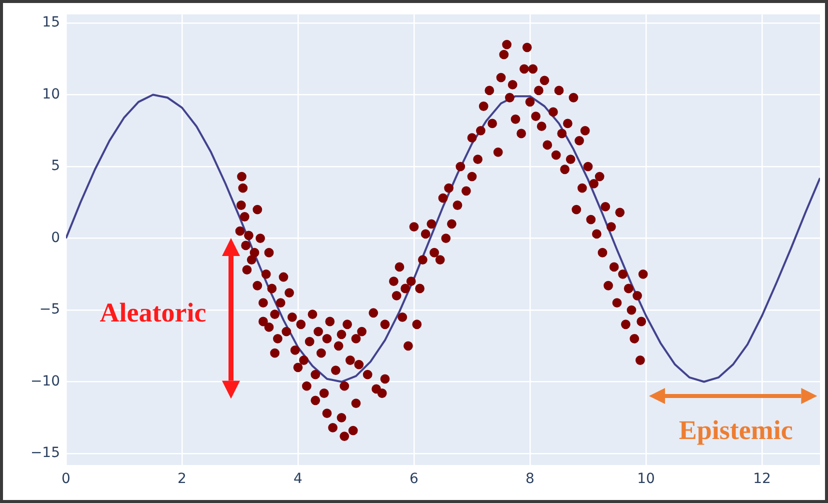 The height and width of the screenshot is (503, 828). I want to click on y-tick-label: −5, so click(49, 310).